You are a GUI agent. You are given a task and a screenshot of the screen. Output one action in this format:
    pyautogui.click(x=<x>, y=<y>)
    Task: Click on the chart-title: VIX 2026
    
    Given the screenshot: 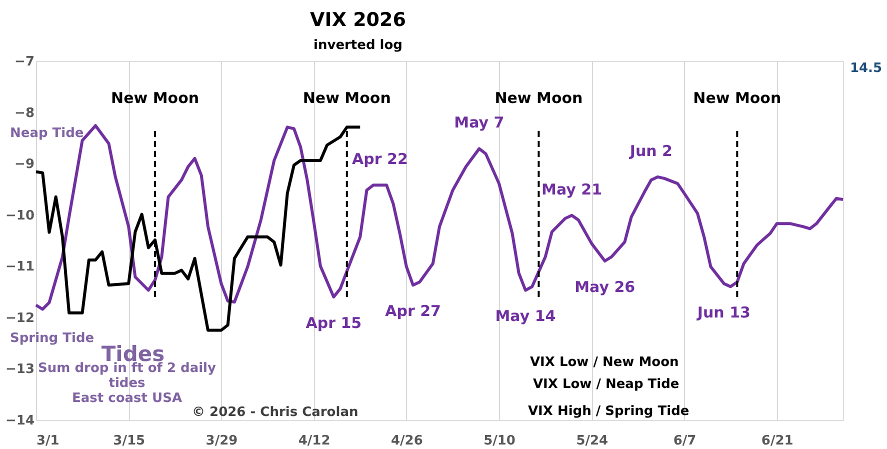 What is the action you would take?
    pyautogui.click(x=358, y=20)
    